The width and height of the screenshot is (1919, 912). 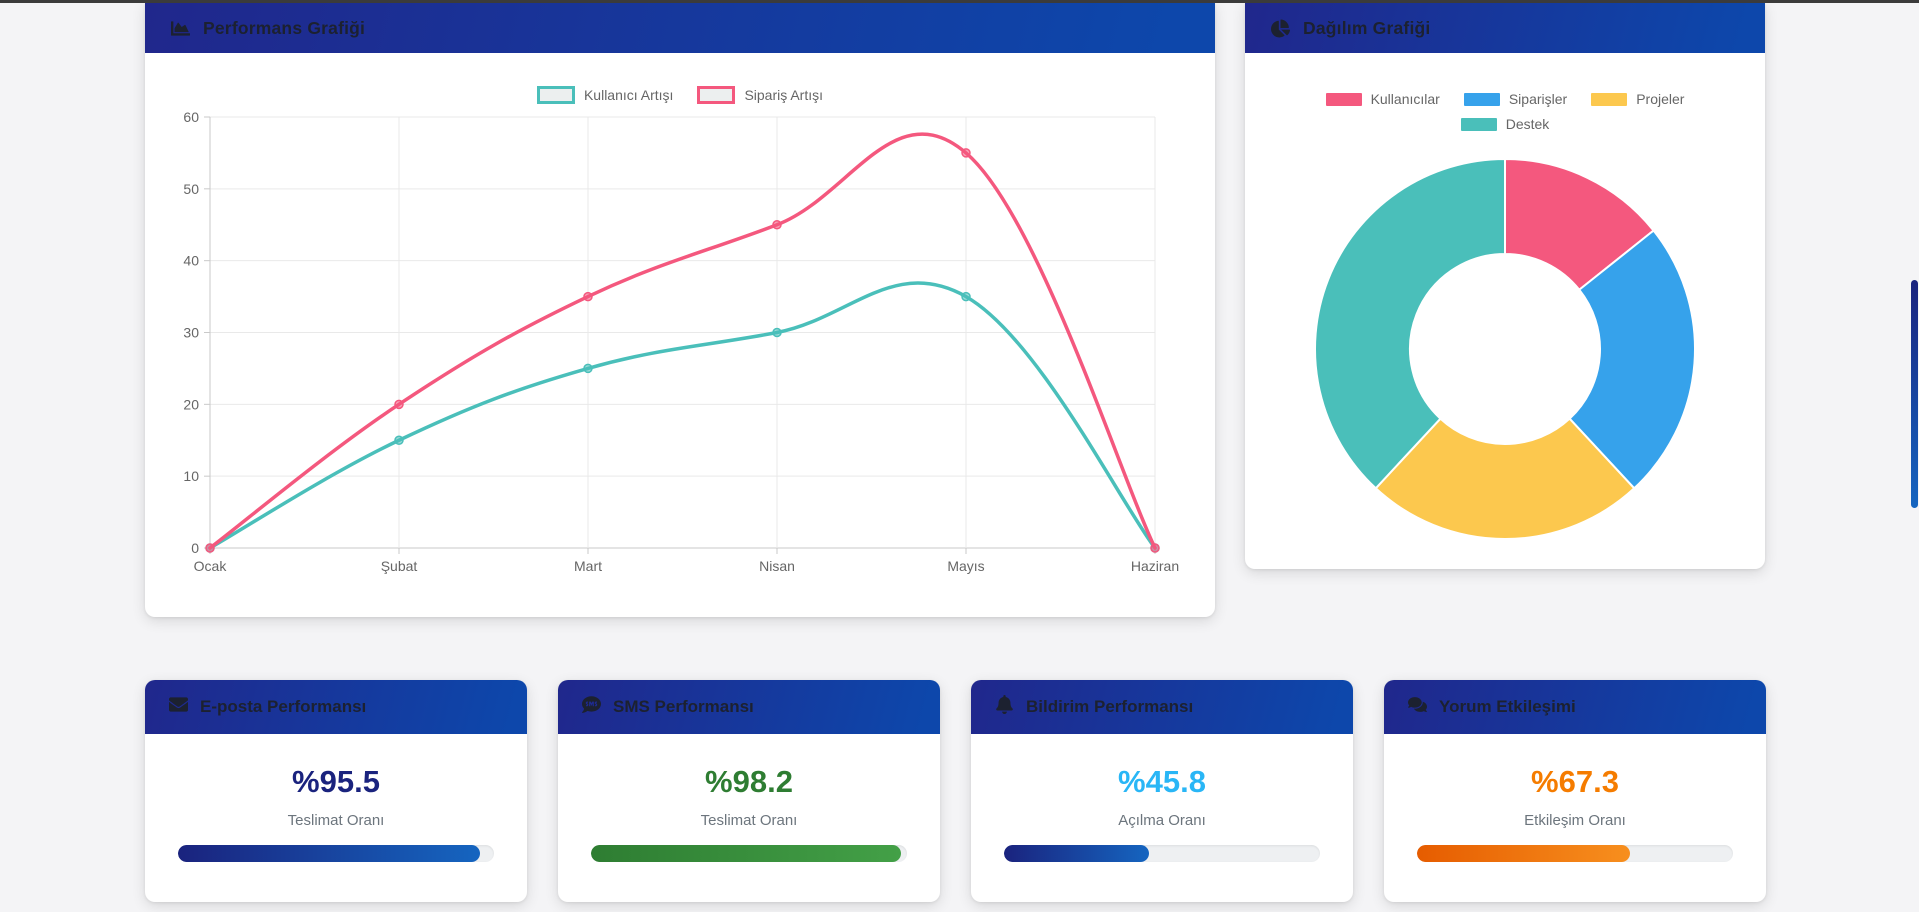 What do you see at coordinates (191, 404) in the screenshot?
I see `svg-text: 20` at bounding box center [191, 404].